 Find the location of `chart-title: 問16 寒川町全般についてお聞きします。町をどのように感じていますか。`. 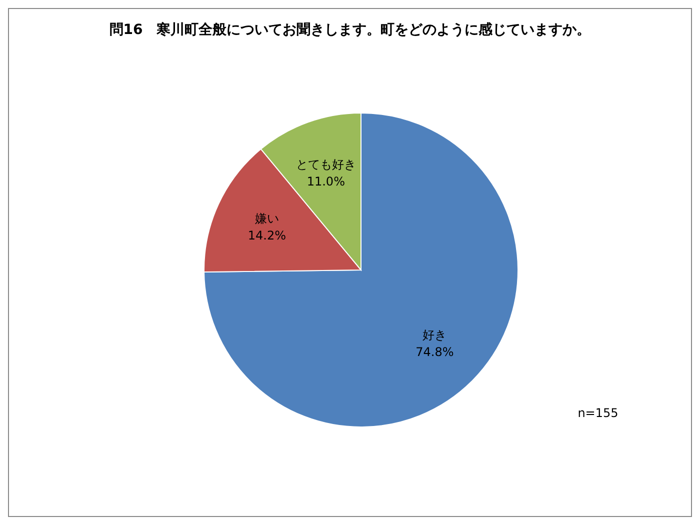

chart-title: 問16 寒川町全般についてお聞きします。町をどのように感じていますか。 is located at coordinates (350, 29).